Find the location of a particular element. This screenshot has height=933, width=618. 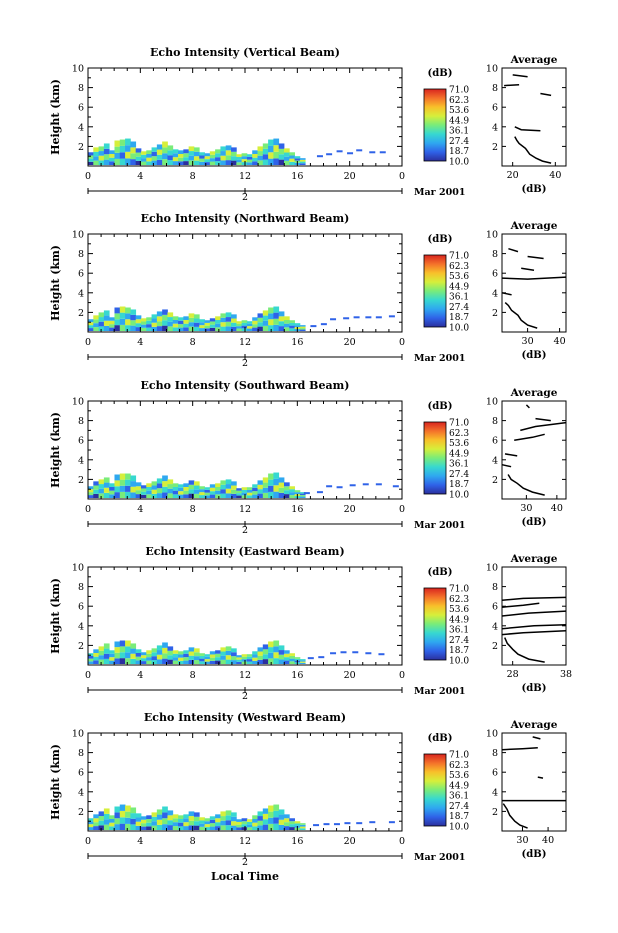

x-tick-label: 20 is located at coordinates (350, 841).